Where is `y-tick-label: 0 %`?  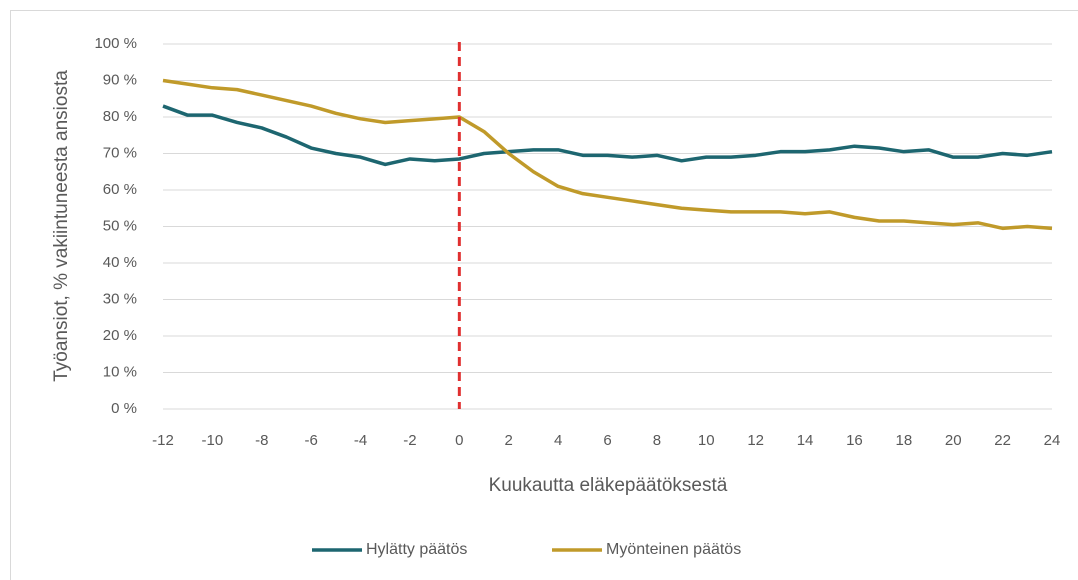 y-tick-label: 0 % is located at coordinates (124, 408).